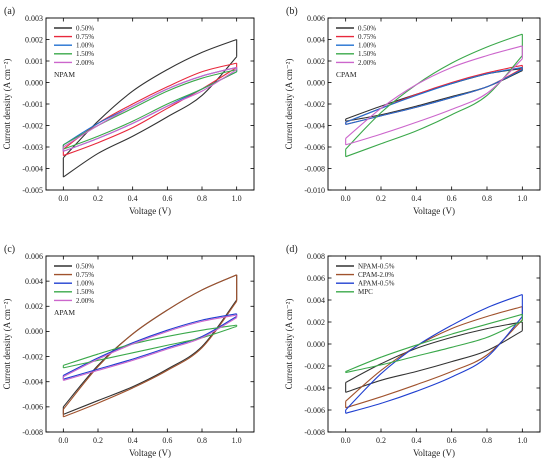 The height and width of the screenshot is (467, 550). Describe the element at coordinates (314, 190) in the screenshot. I see `y-tick-label-b-0: -0.010` at that location.